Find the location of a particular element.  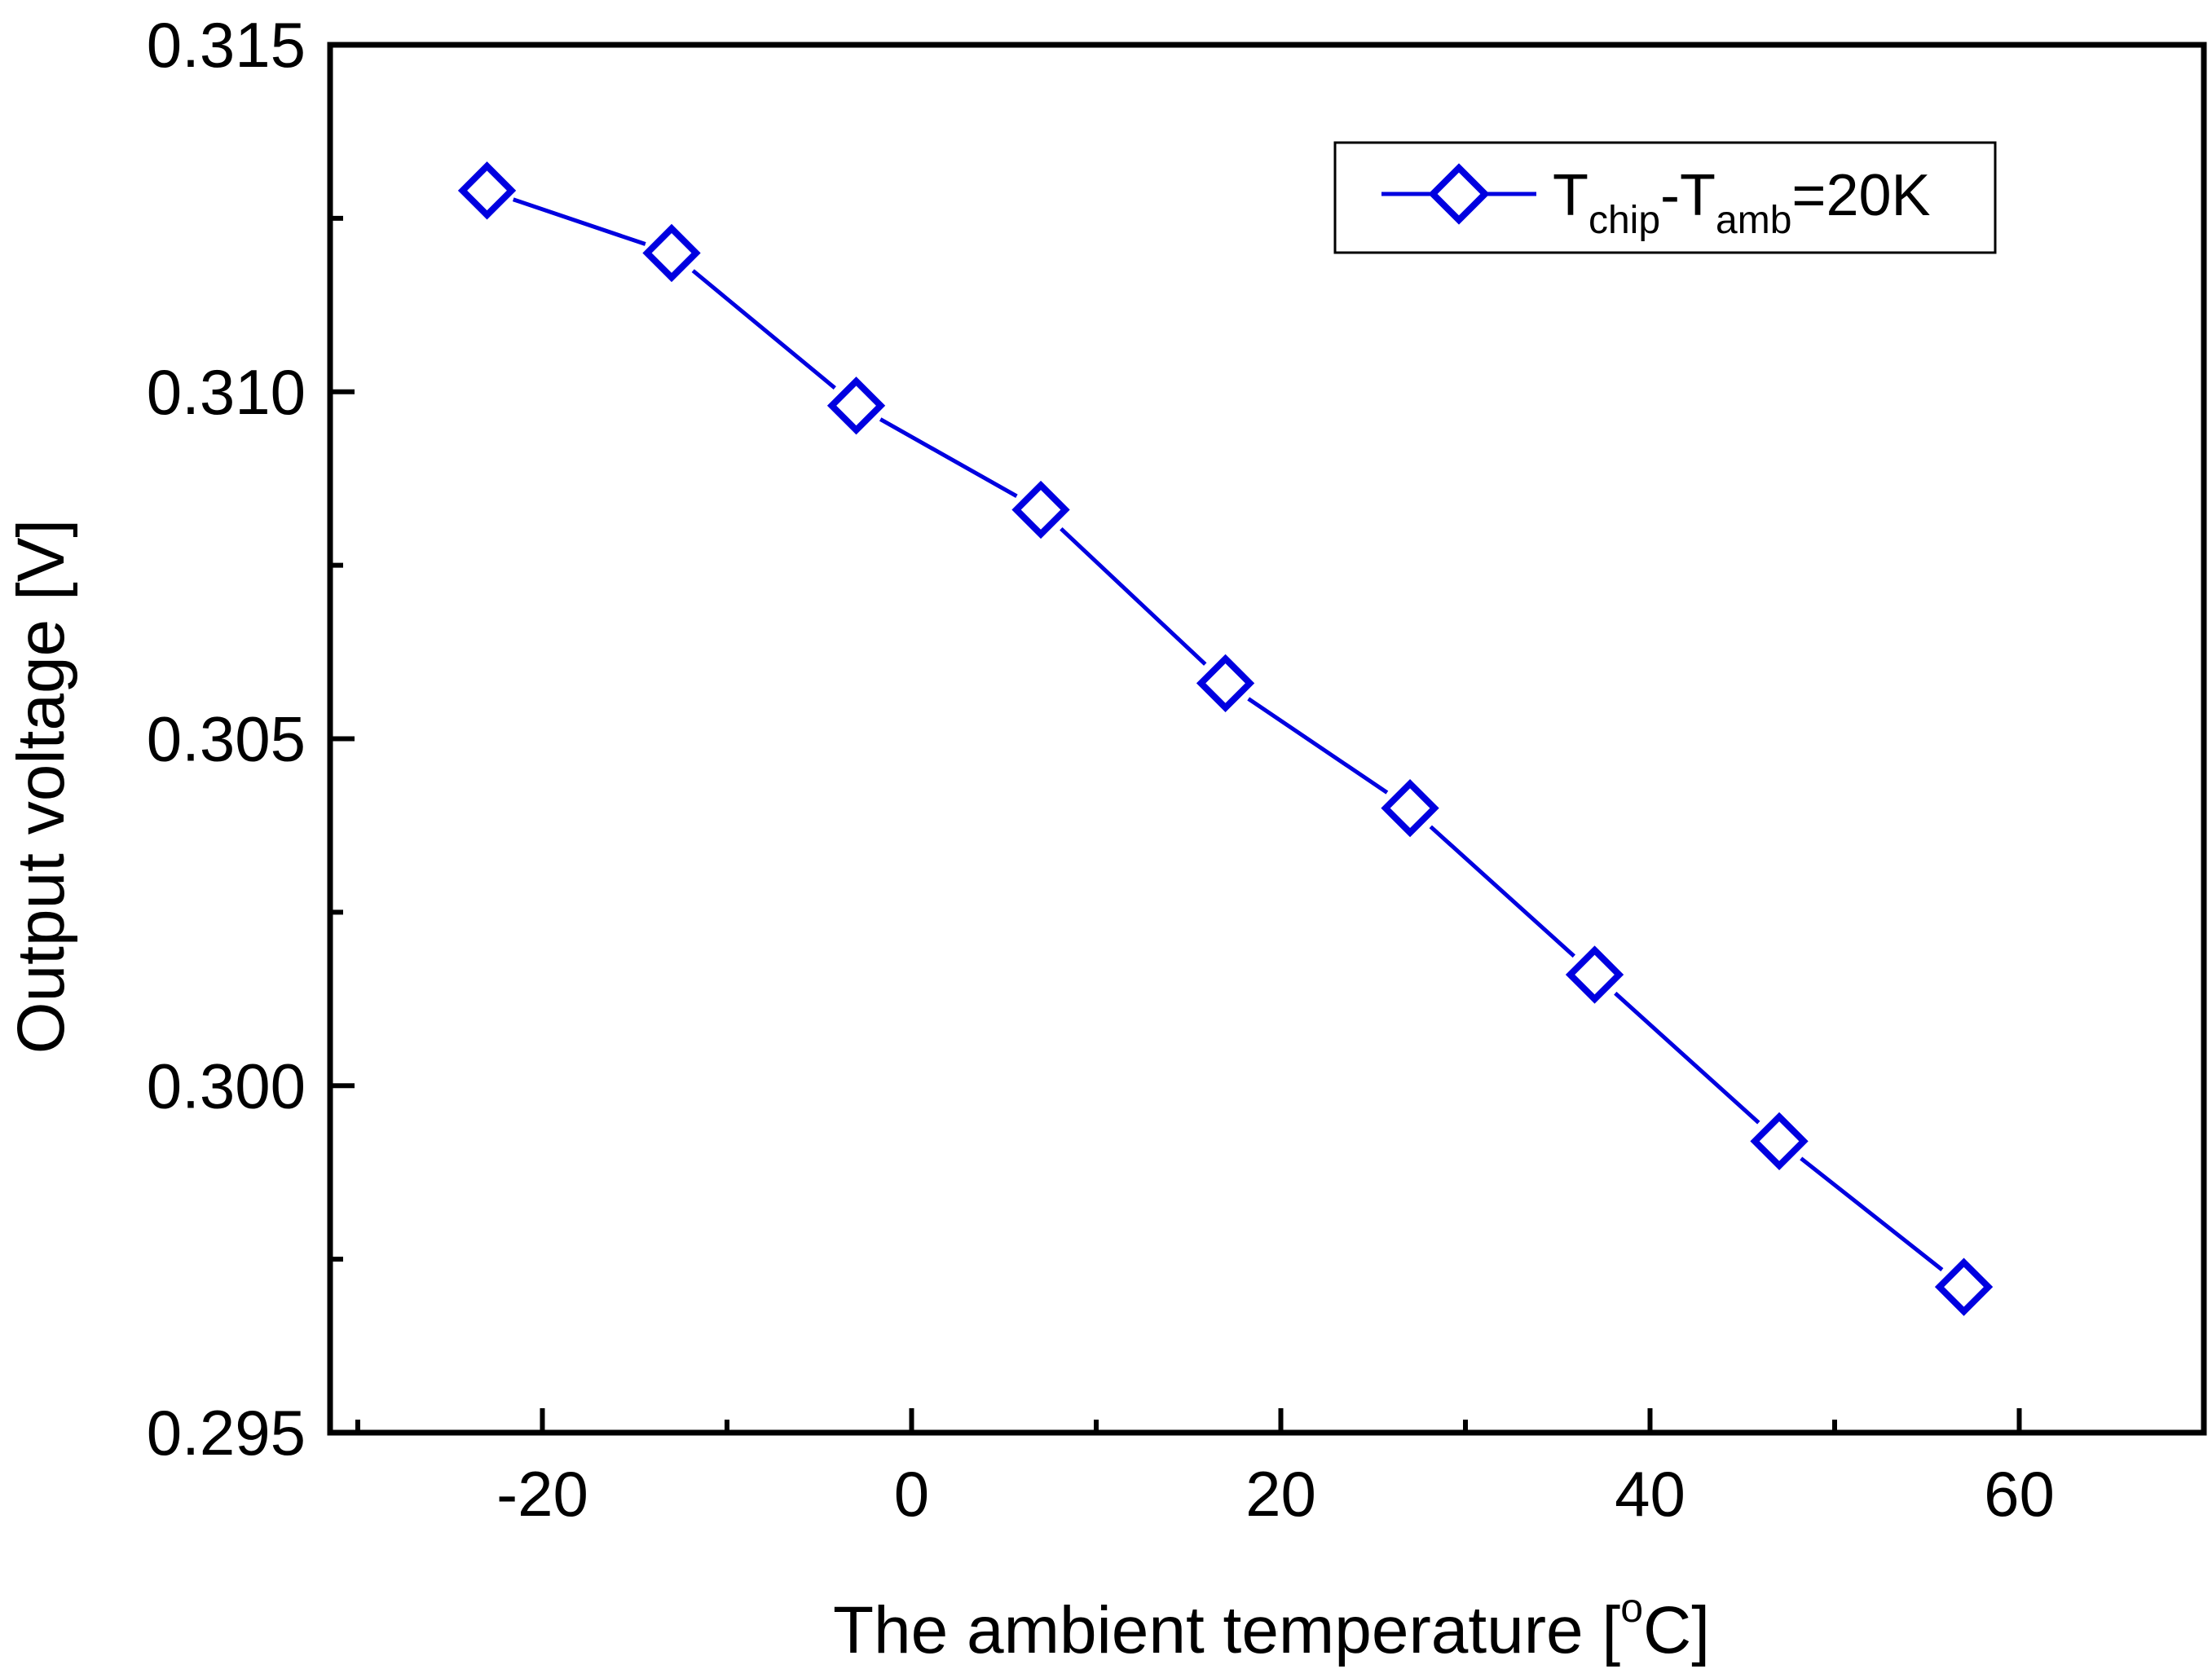

x-tick-label: 60 is located at coordinates (2019, 1494).